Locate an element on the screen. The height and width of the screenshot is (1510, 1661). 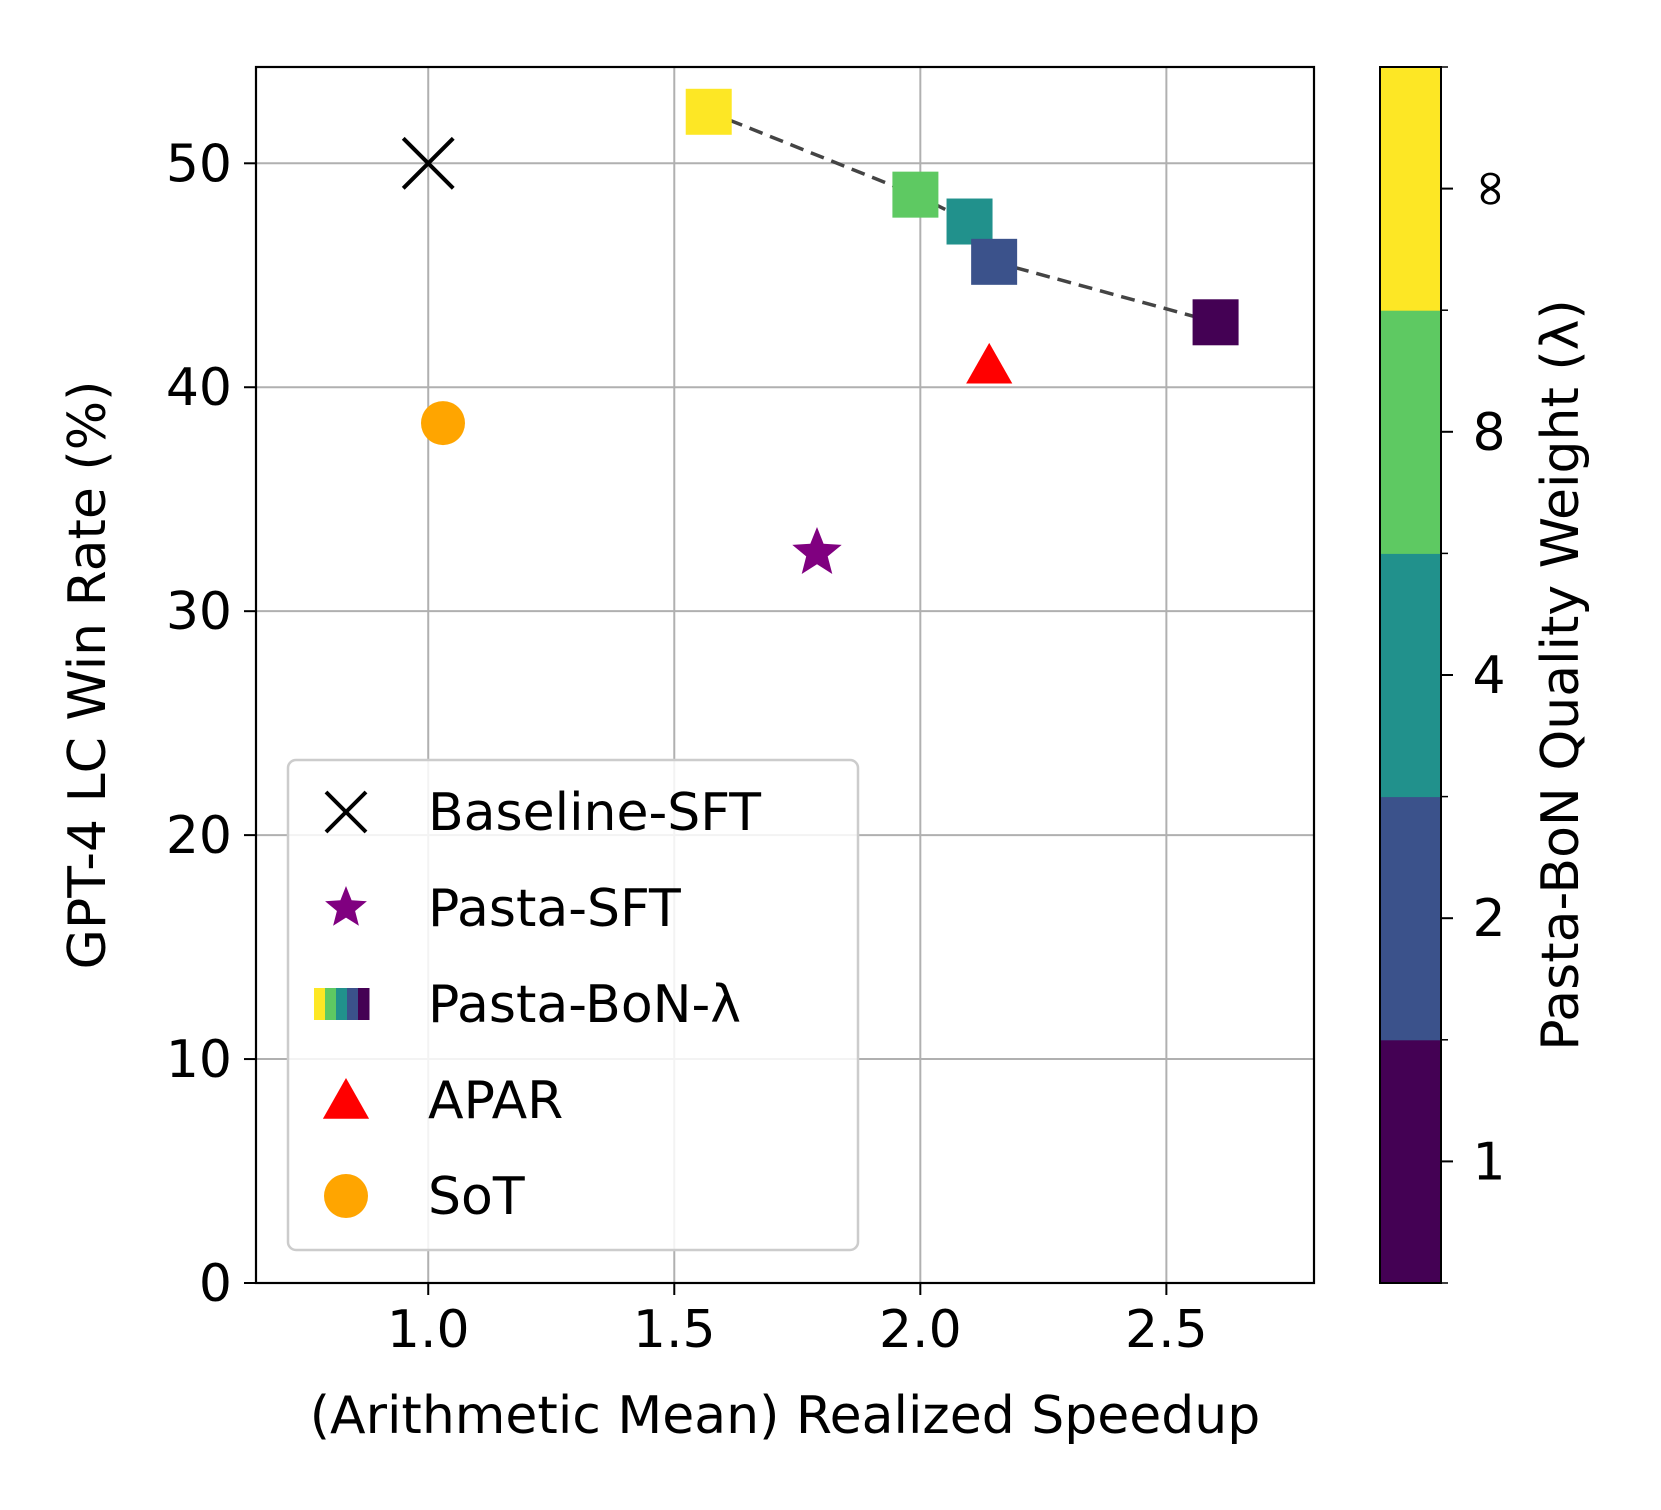
colorbar-frame is located at coordinates (1410, 675).